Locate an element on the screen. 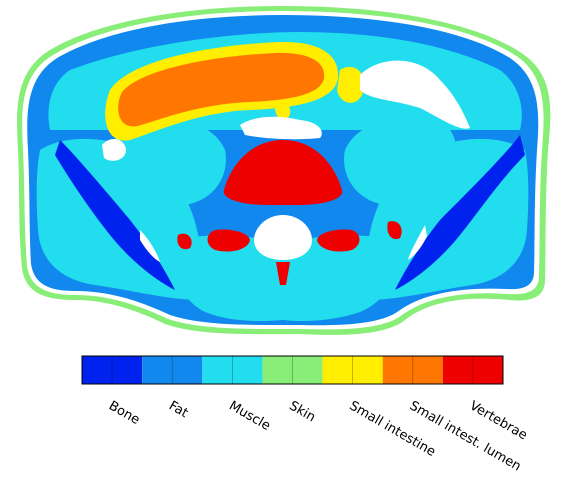 The image size is (567, 494). air-center is located at coordinates (281, 128).